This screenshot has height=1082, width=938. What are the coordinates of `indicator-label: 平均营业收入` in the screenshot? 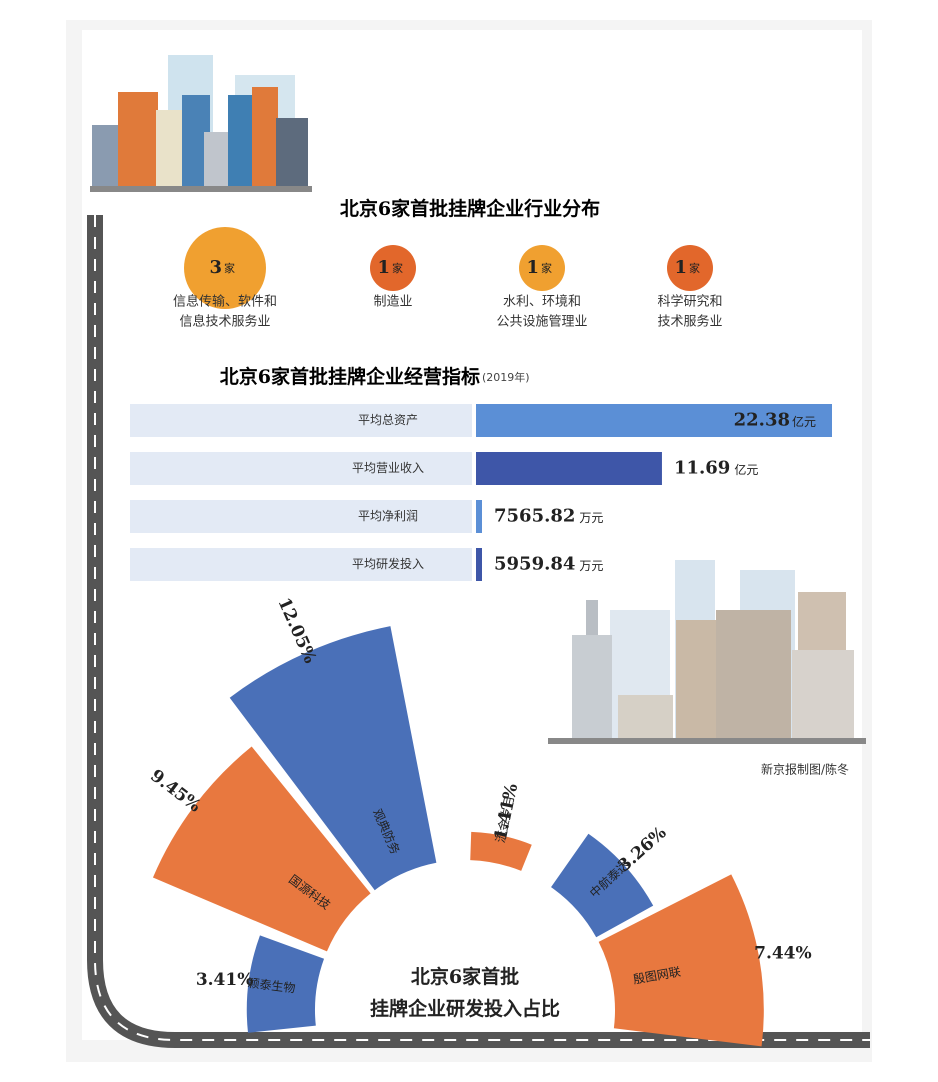 It's located at (388, 468).